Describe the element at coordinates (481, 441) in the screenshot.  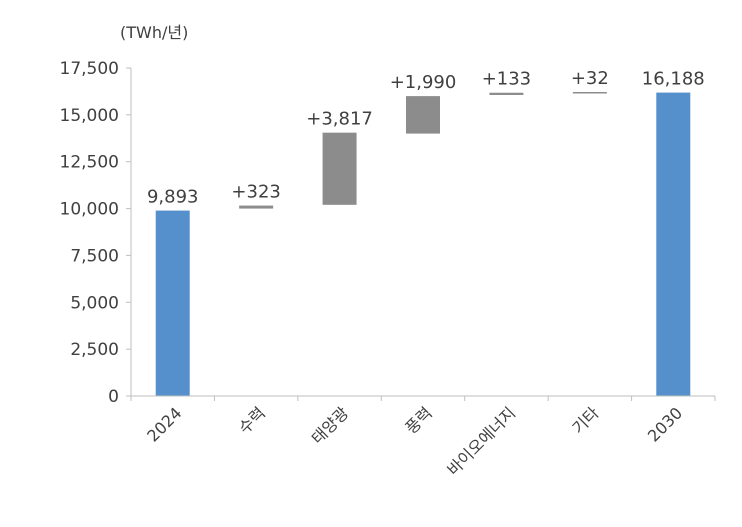
I see `x-category-label: 바이오에너지` at that location.